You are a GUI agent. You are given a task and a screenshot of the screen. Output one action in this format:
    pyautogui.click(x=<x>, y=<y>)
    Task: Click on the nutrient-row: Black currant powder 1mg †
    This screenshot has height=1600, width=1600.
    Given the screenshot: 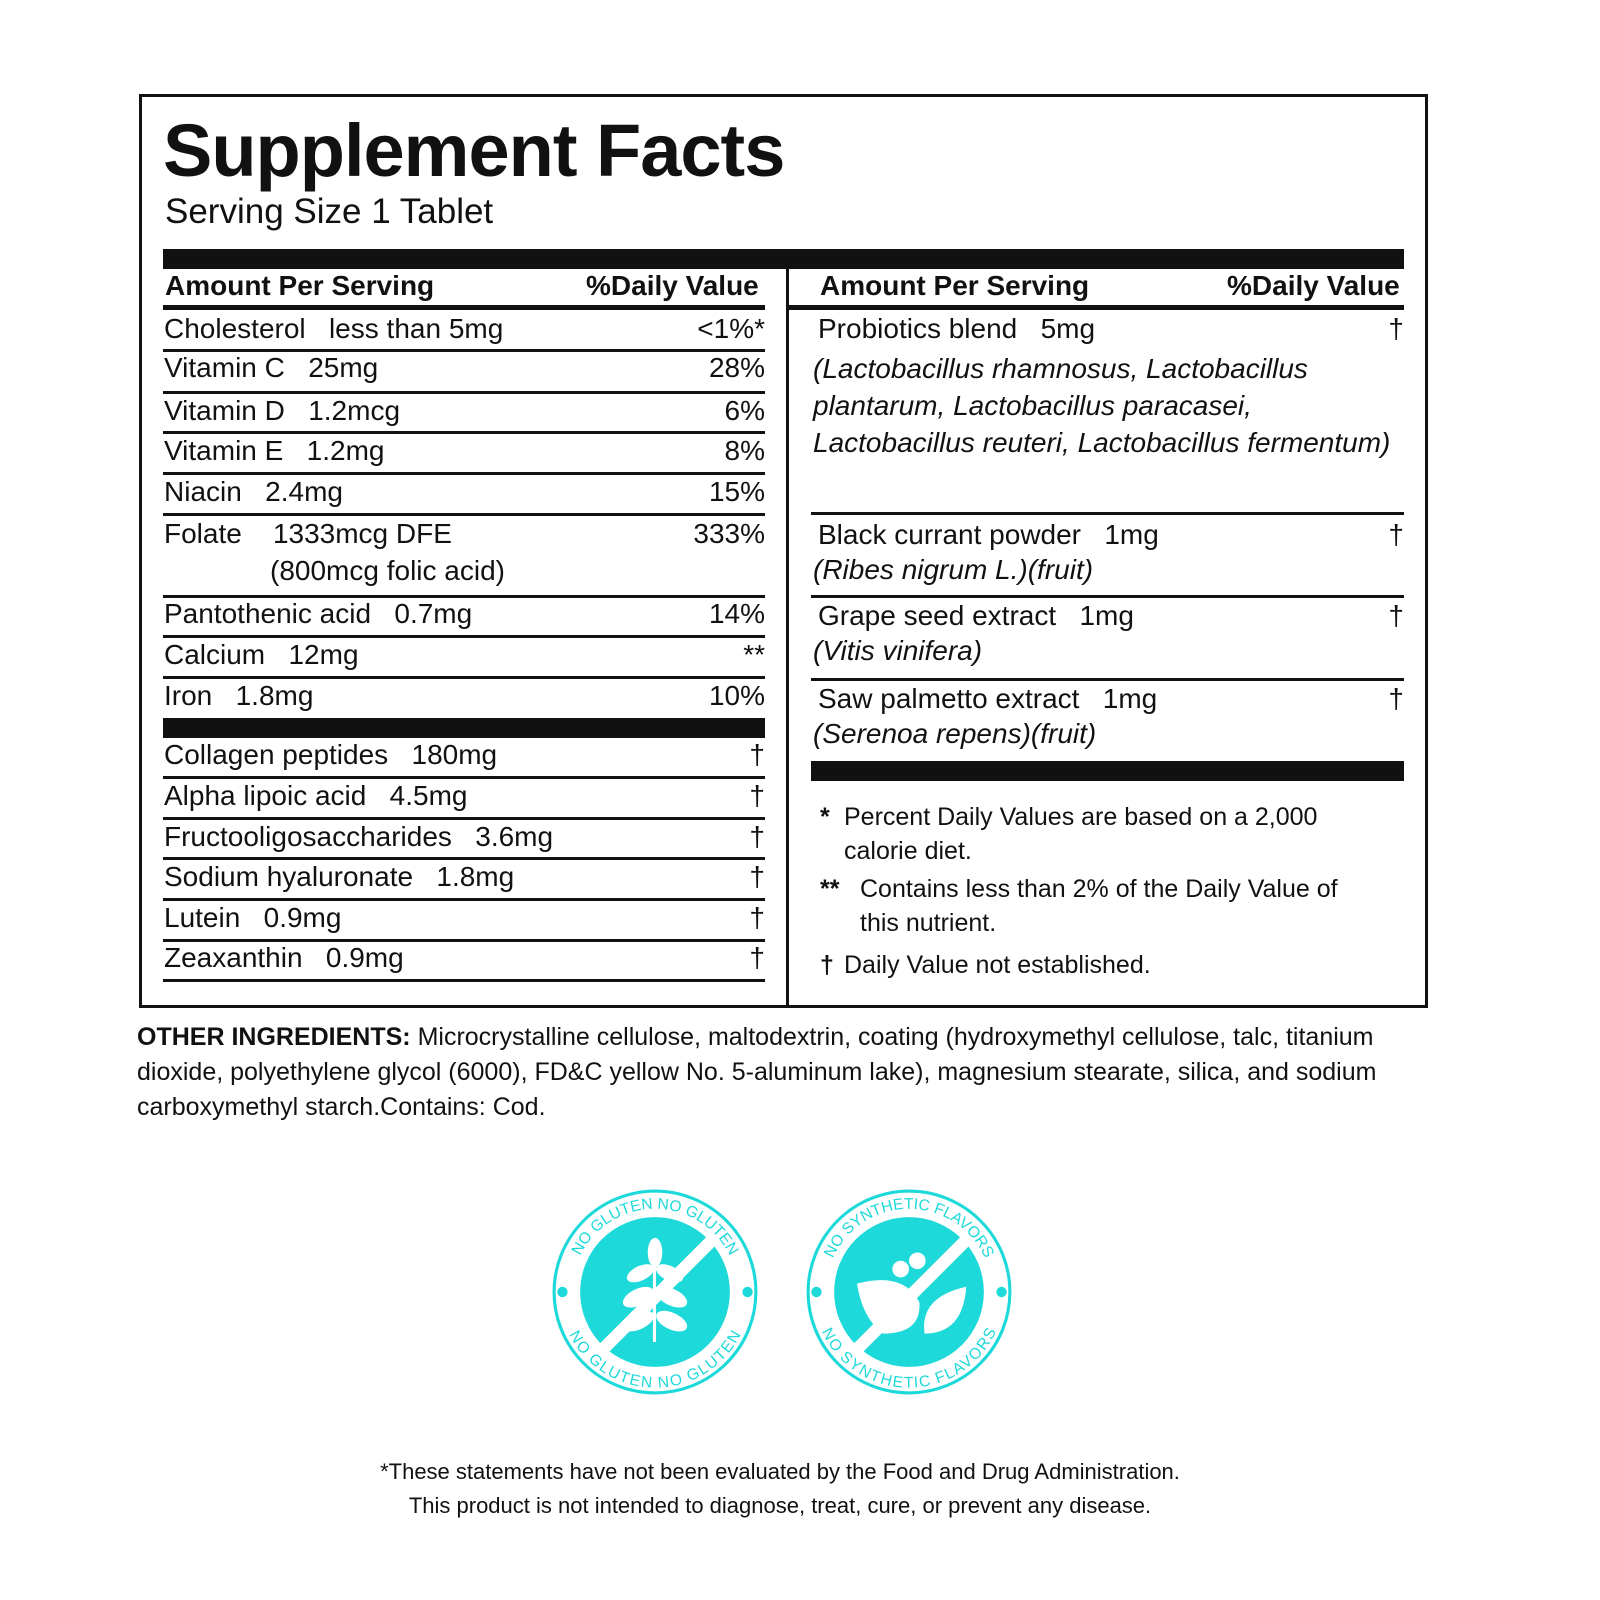 What is the action you would take?
    pyautogui.click(x=1111, y=535)
    